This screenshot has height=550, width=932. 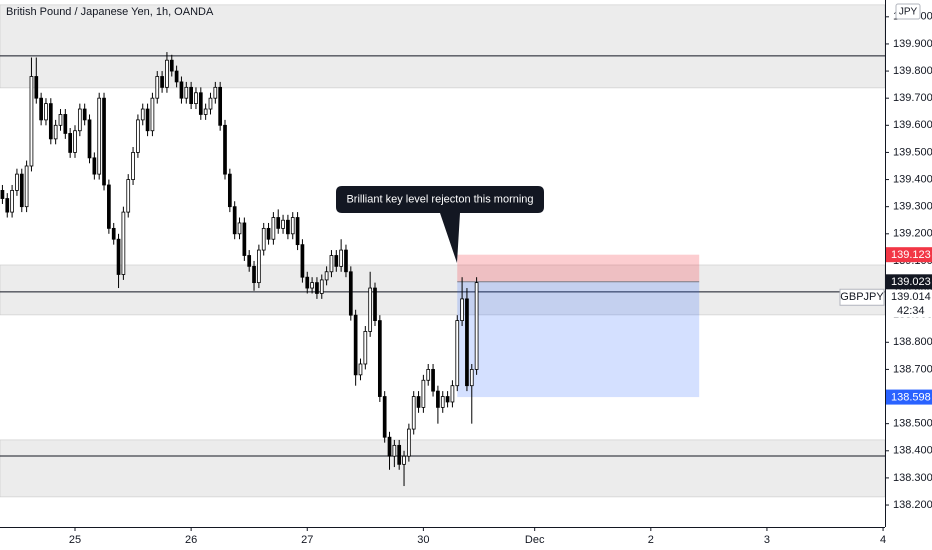 I want to click on x-tick-label: 26, so click(x=191, y=540).